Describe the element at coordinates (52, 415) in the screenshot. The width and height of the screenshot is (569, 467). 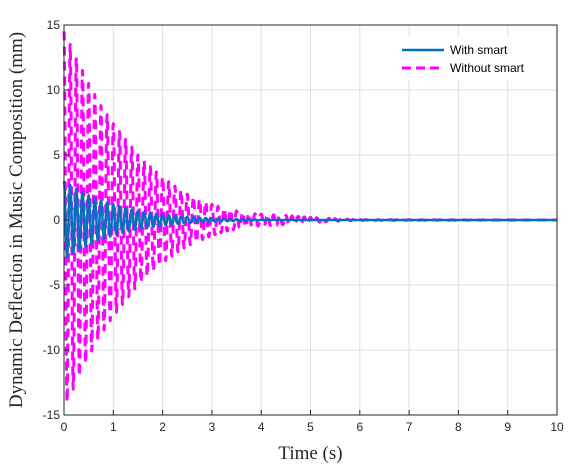
I see `y-tick-label: -15` at that location.